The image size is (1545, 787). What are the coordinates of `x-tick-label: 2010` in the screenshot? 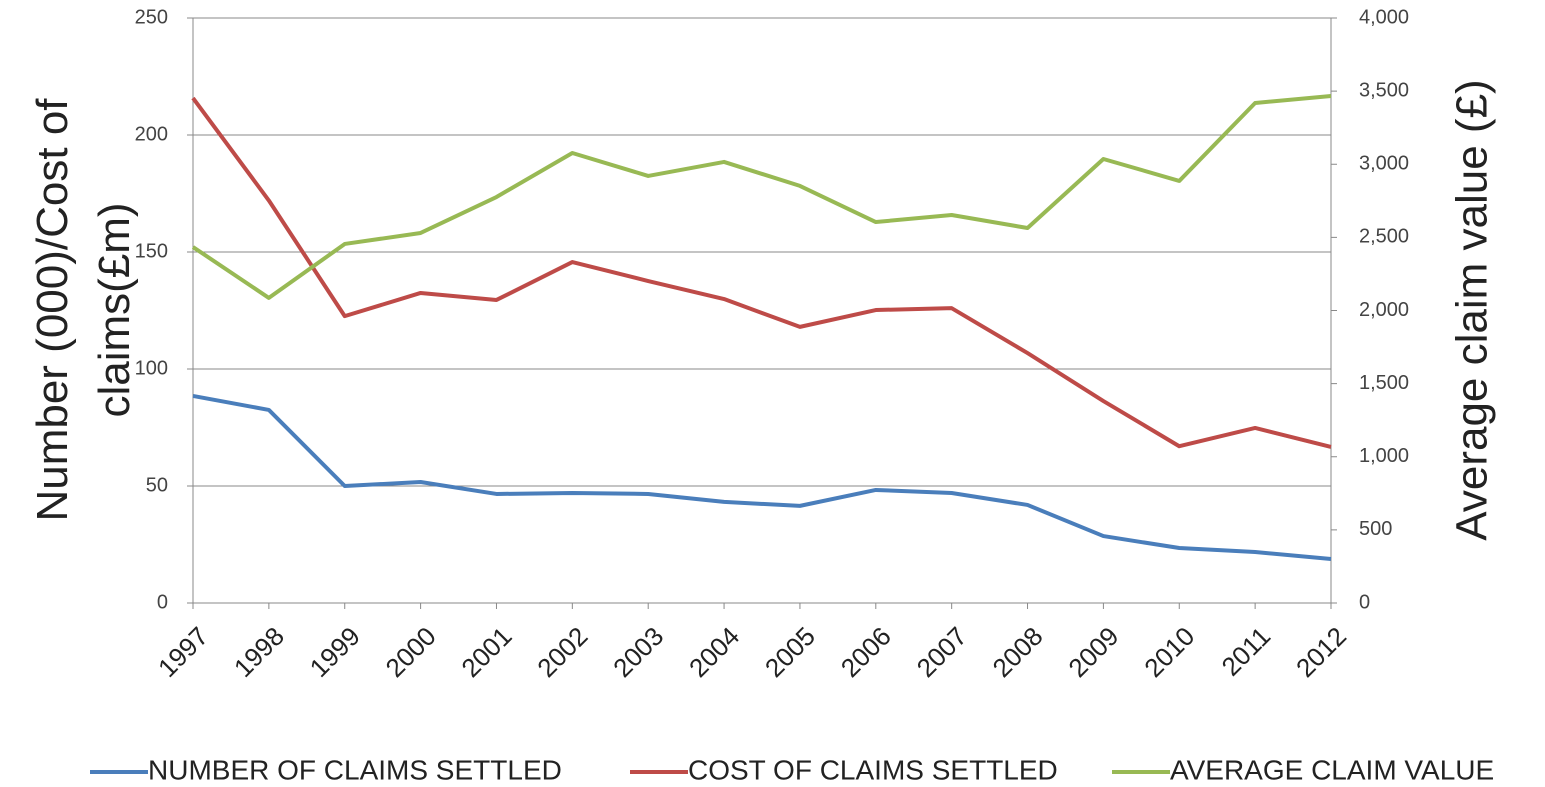 It's located at (1169, 652).